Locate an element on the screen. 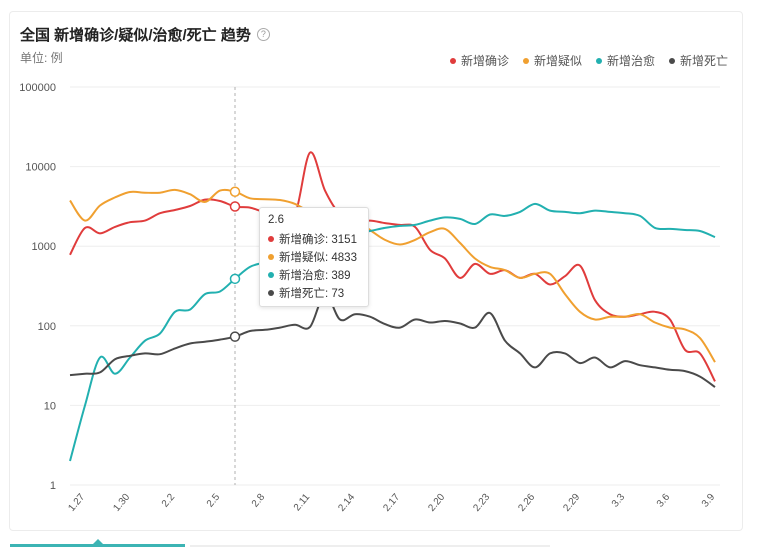  tooltip-row: 新增死亡: 73 is located at coordinates (314, 293).